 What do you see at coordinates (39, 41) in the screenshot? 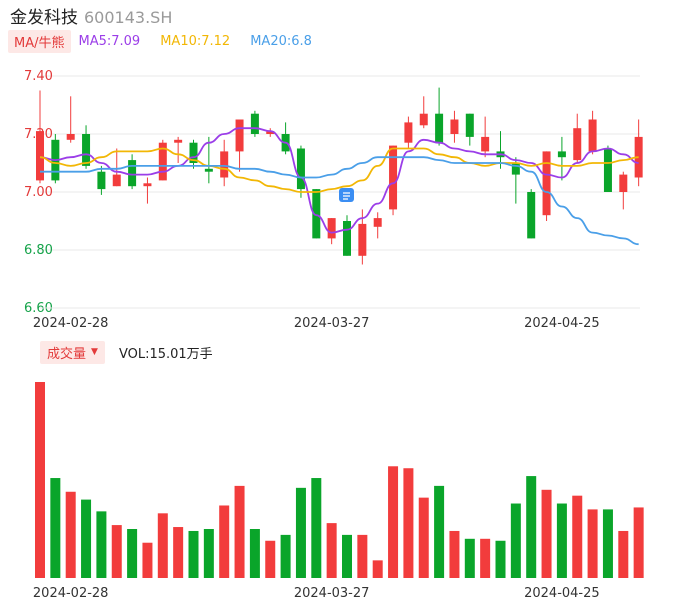
I see `ma-indicator-tab: MA/牛熊` at bounding box center [39, 41].